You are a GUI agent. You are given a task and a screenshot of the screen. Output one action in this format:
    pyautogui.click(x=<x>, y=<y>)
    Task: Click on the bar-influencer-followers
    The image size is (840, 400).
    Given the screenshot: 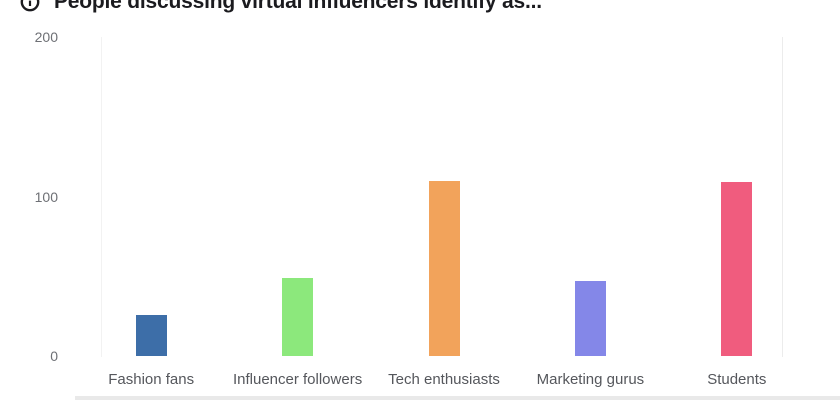 What is the action you would take?
    pyautogui.click(x=298, y=317)
    